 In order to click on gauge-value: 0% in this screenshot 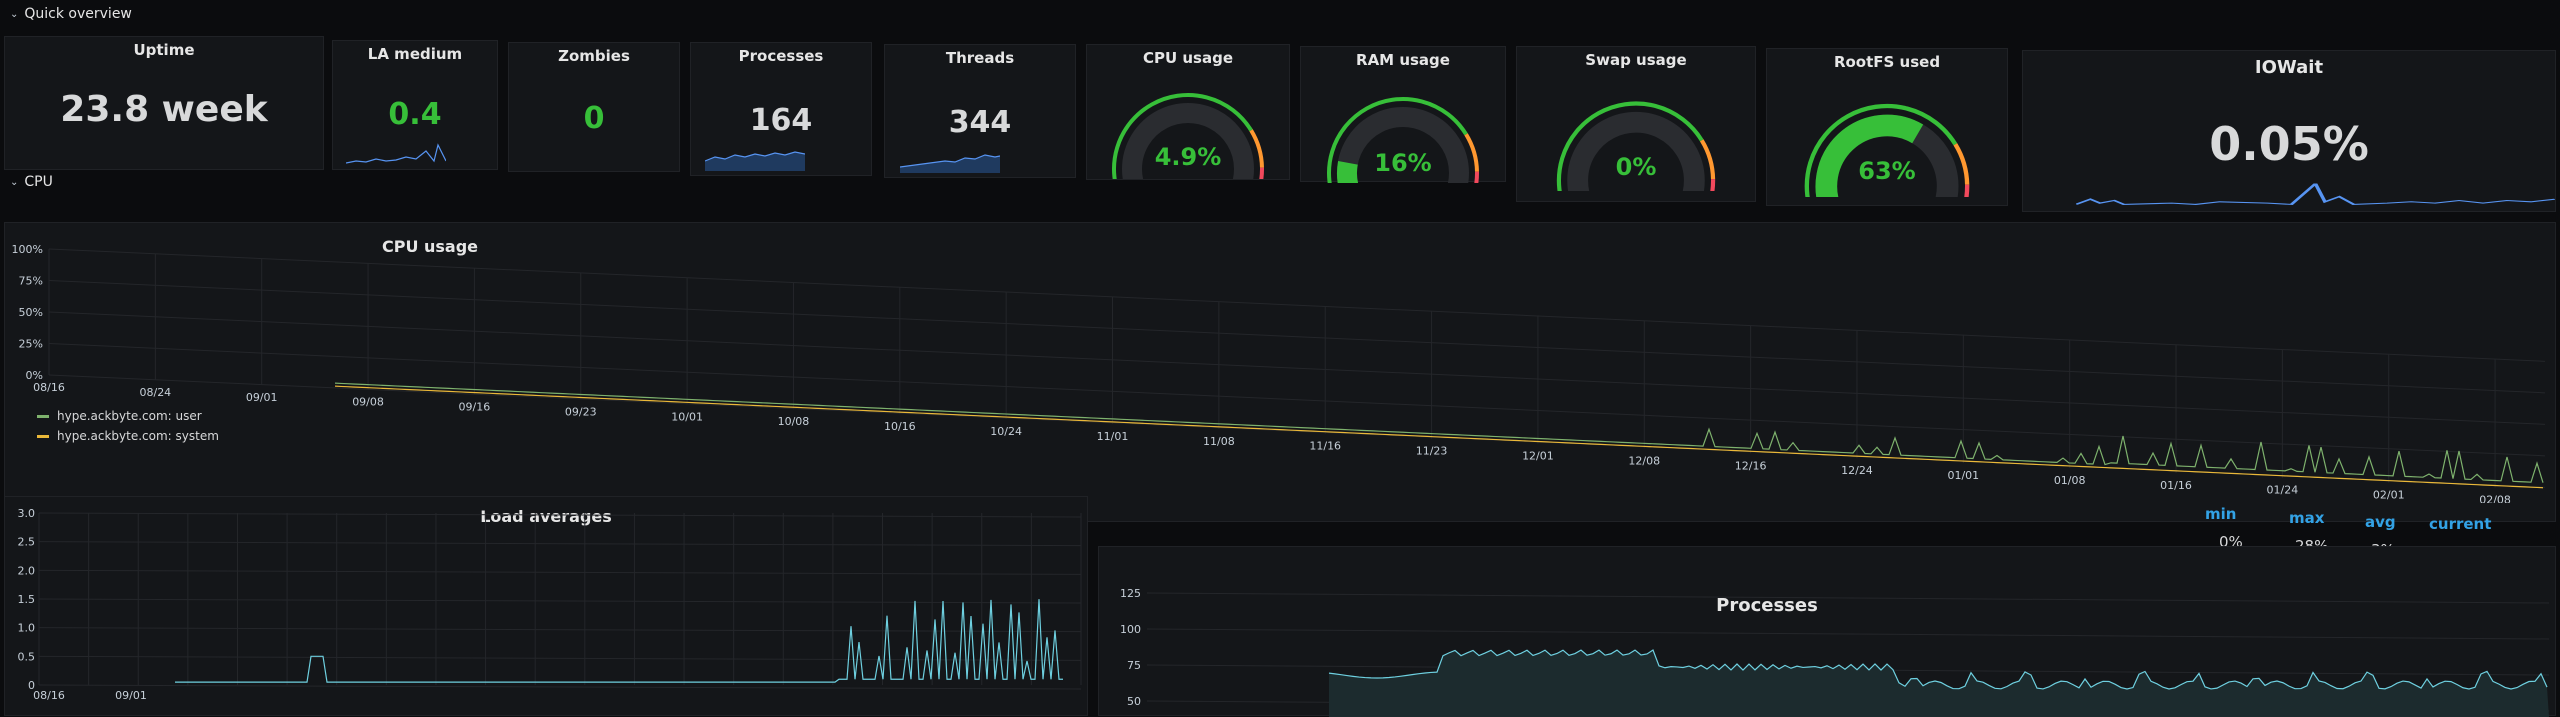, I will do `click(1636, 167)`.